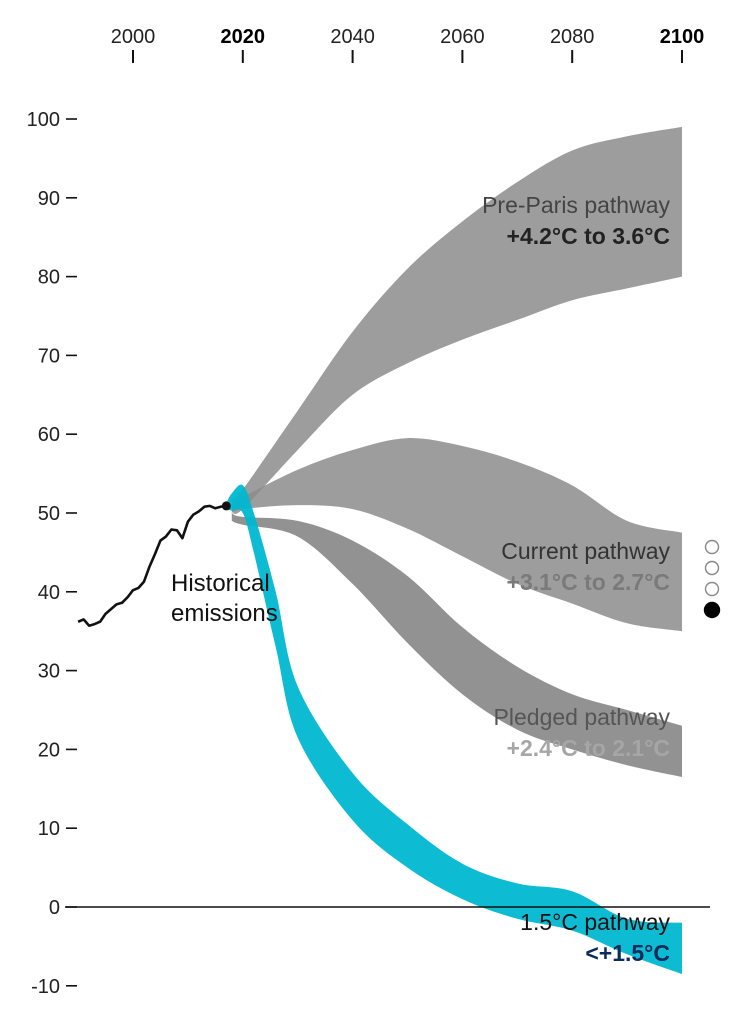 This screenshot has width=738, height=1024. Describe the element at coordinates (49, 829) in the screenshot. I see `y-tick-label-10: 10` at that location.